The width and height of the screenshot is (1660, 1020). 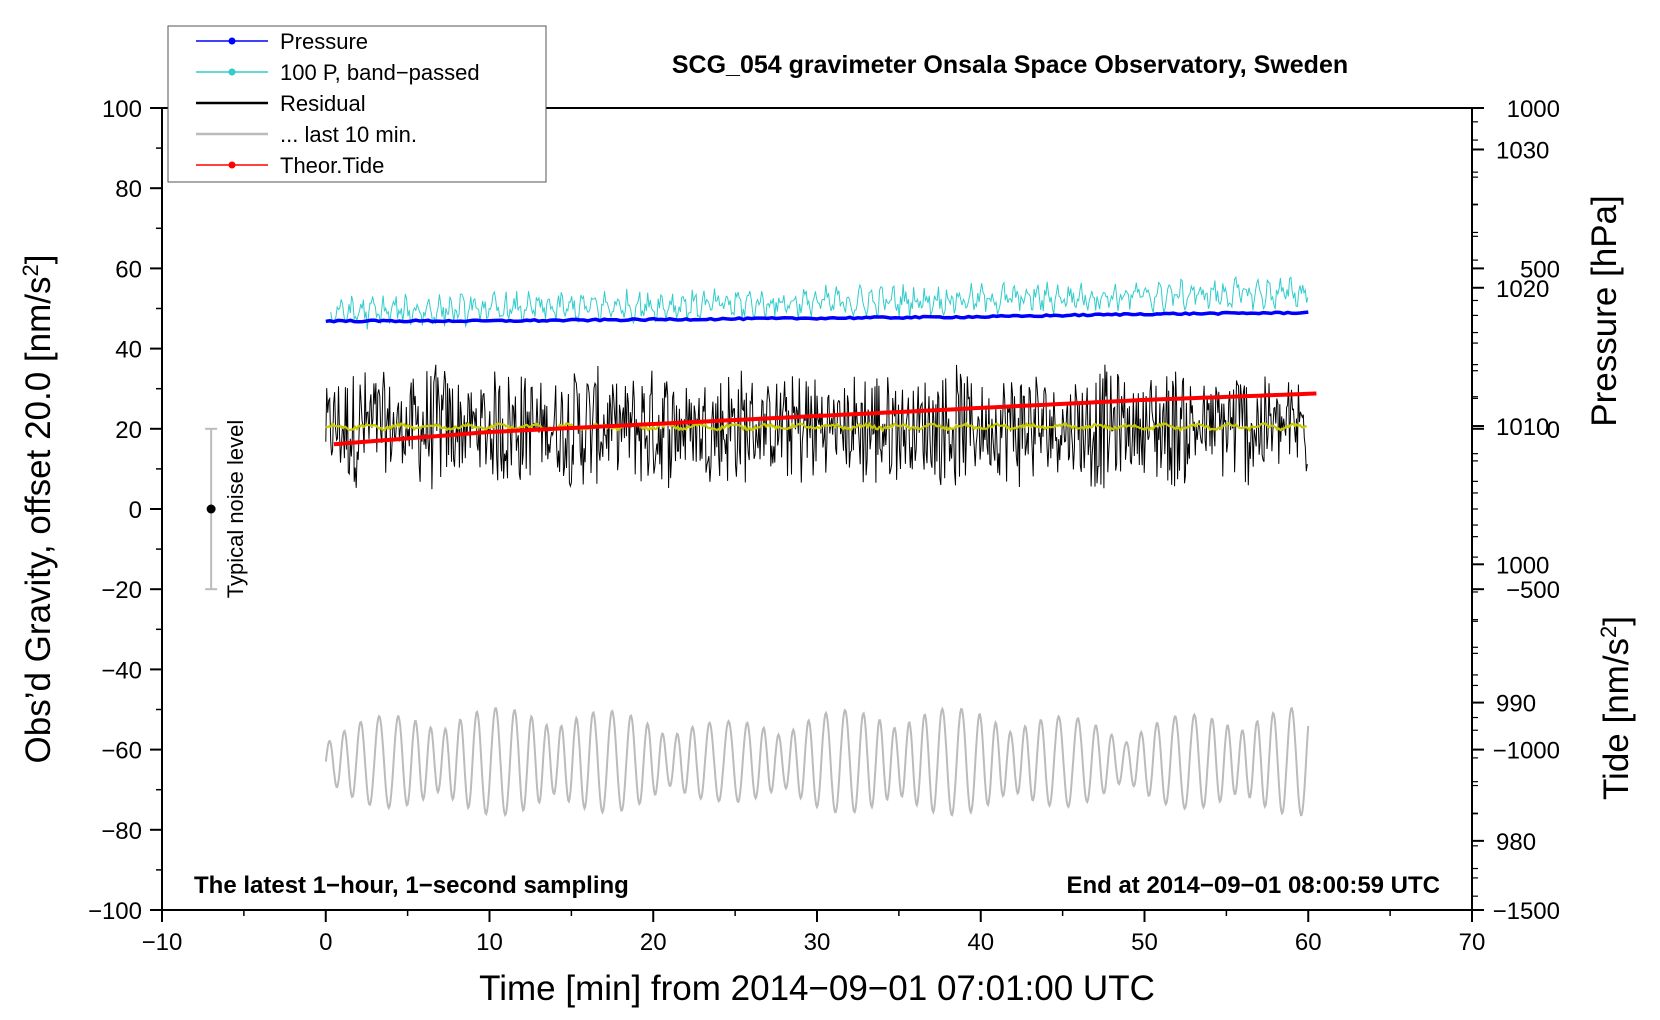 What do you see at coordinates (1308, 942) in the screenshot?
I see `x-tick-label: 60` at bounding box center [1308, 942].